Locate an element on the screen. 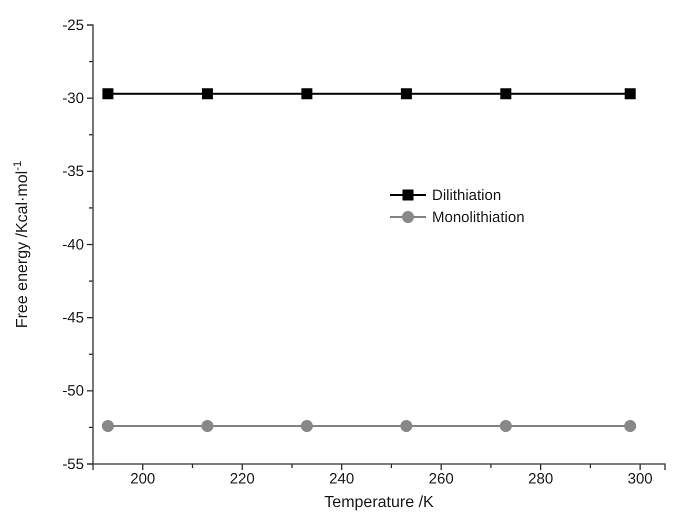 This screenshot has width=680, height=529. x-tick-label: 240 is located at coordinates (341, 479).